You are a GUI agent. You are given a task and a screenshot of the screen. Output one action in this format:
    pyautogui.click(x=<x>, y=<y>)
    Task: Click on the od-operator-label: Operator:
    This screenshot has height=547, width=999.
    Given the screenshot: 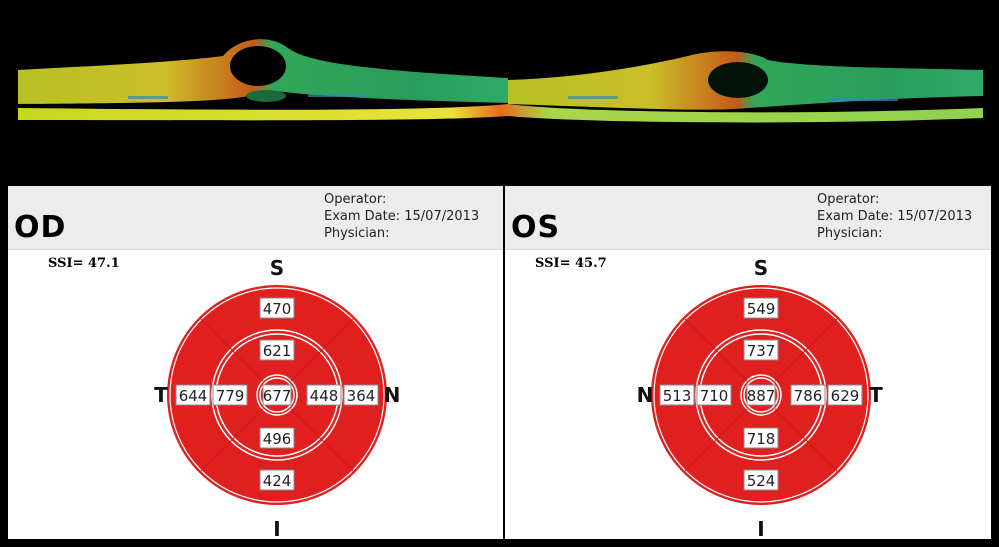 What is the action you would take?
    pyautogui.click(x=355, y=199)
    